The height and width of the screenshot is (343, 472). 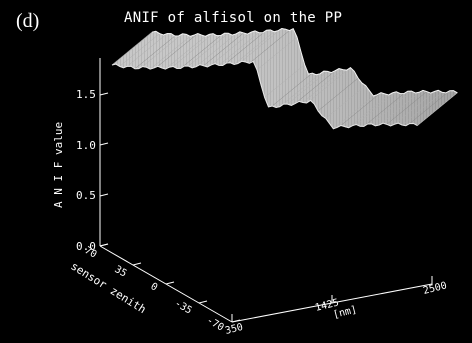 I want to click on z-ticks, so click(x=104, y=169).